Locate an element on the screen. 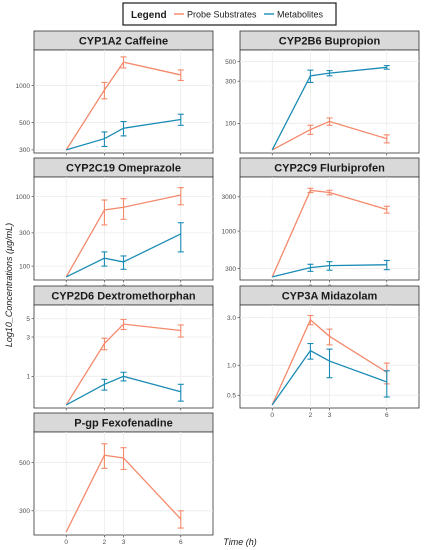 The image size is (428, 550). panel-cyp2d6-dextromethorphan: CYP2D6 Dextromethorphan0236135 is located at coordinates (120, 352).